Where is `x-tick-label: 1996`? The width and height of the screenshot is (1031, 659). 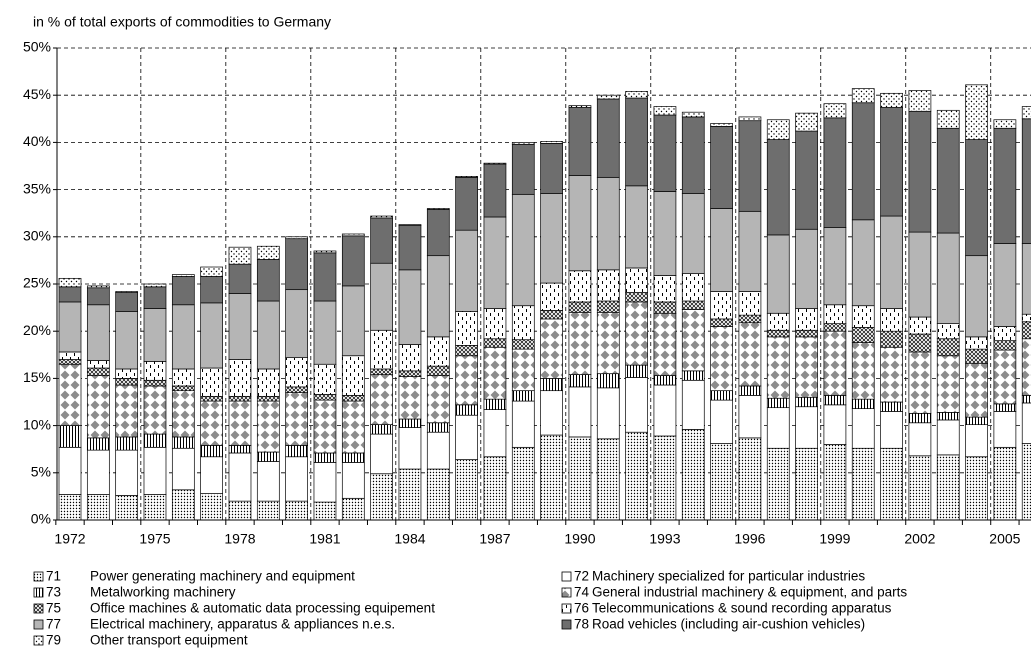 x-tick-label: 1996 is located at coordinates (749, 539).